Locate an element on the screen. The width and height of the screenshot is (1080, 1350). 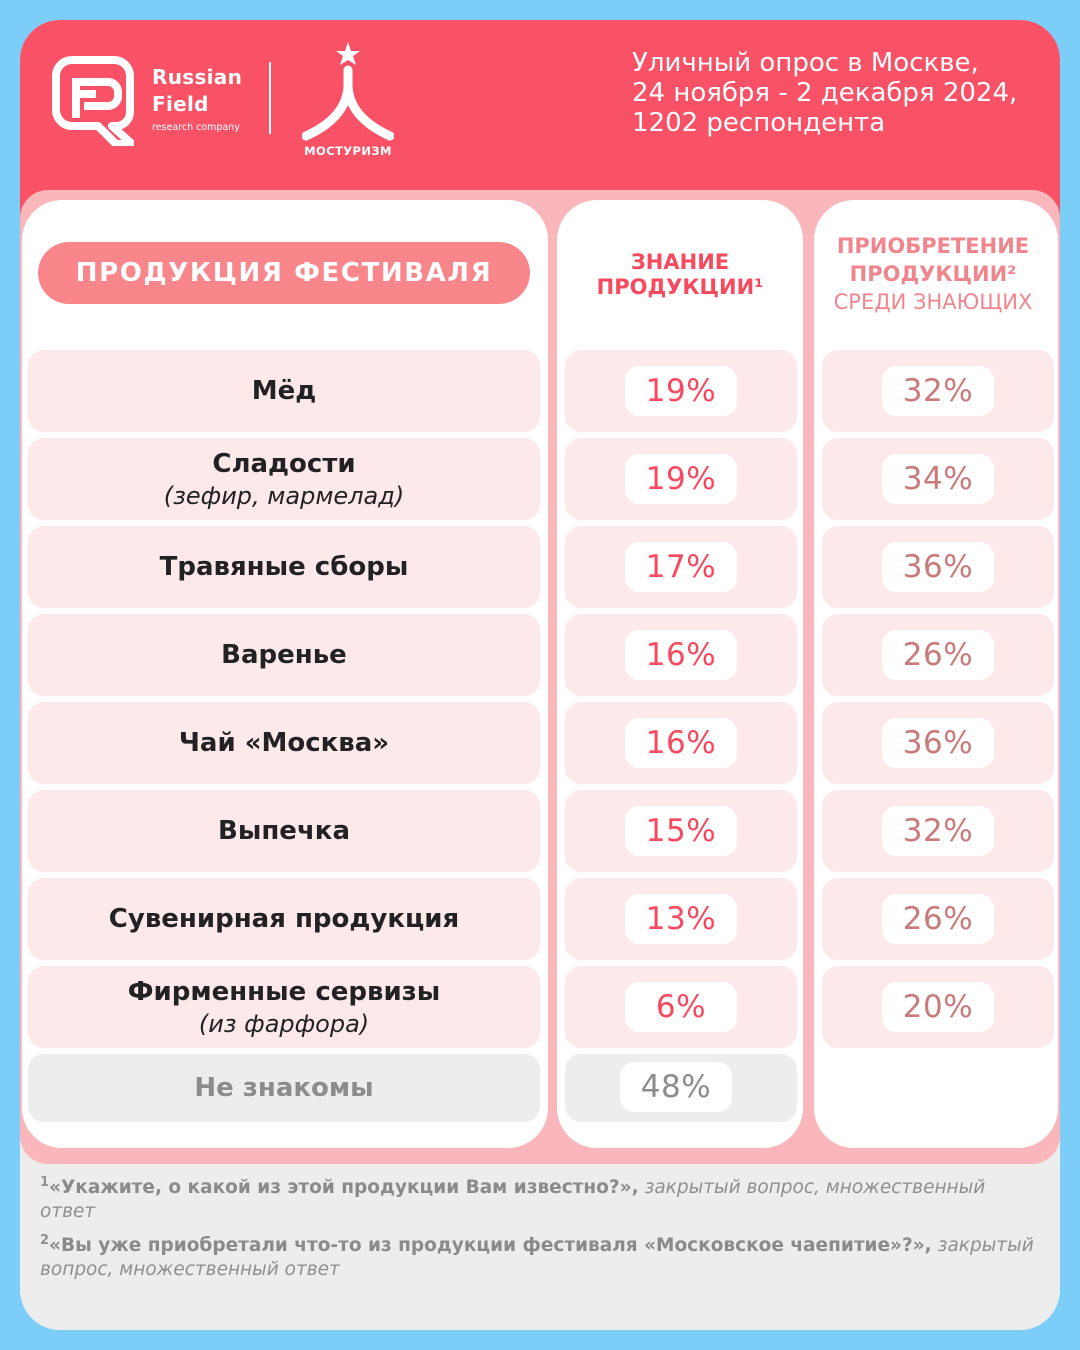
knowledge-header-line2: ПРОДУКЦИИ¹ is located at coordinates (680, 287).